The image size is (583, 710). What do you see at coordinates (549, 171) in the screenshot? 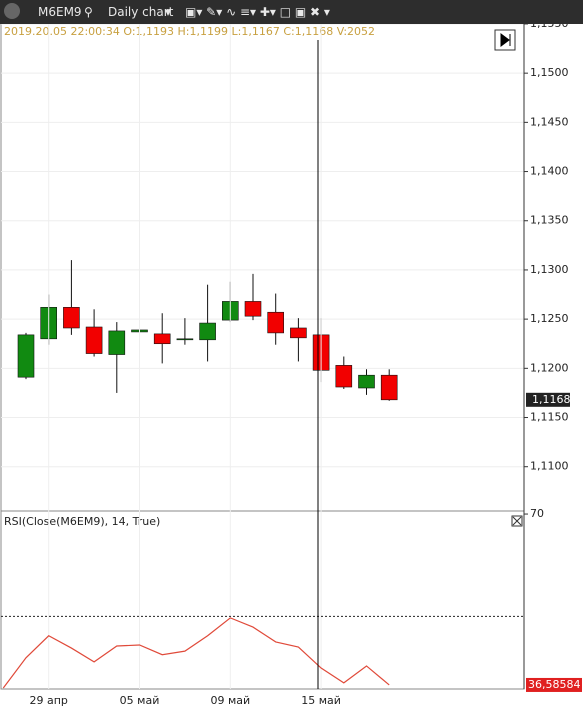
I see `y-tick-label: 1,1400` at bounding box center [549, 171].